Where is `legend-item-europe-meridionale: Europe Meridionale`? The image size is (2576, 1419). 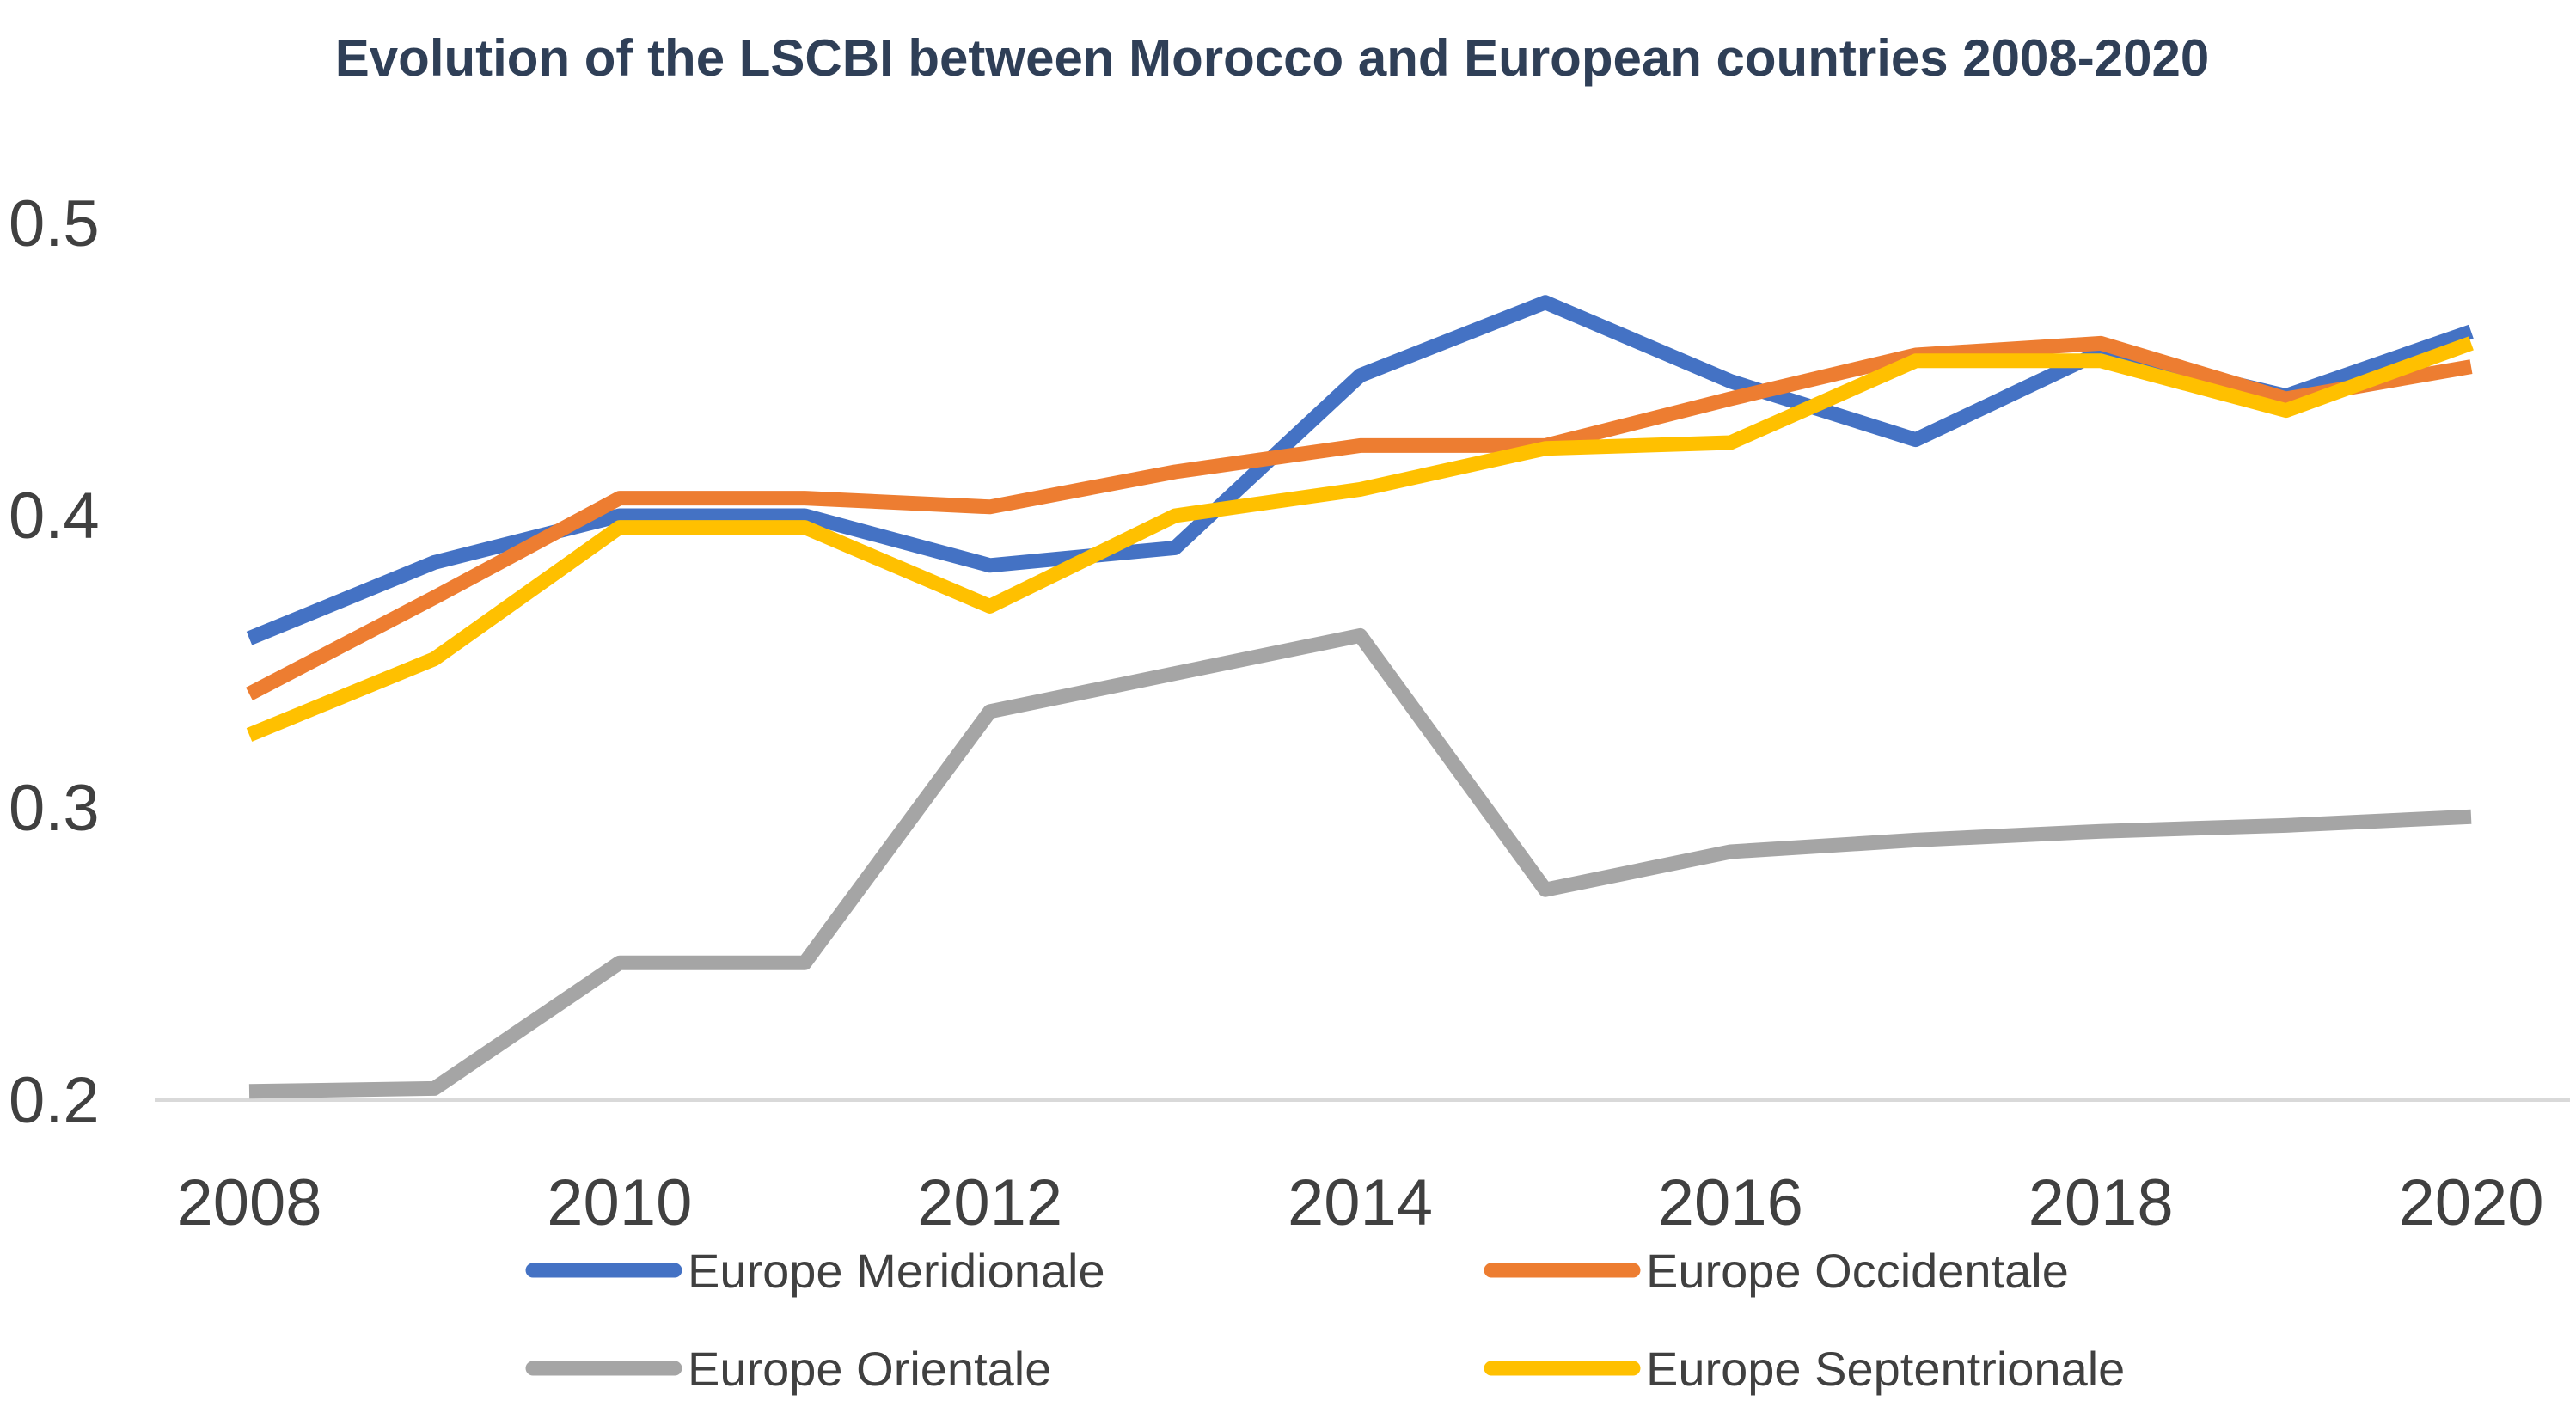 legend-item-europe-meridionale: Europe Meridionale is located at coordinates (815, 1271).